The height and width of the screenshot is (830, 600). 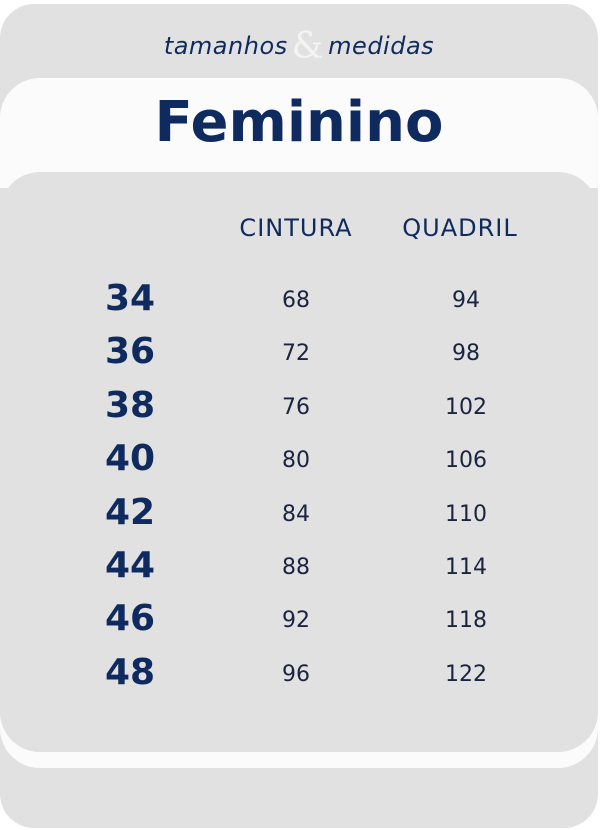 I want to click on cintura-value: 92, so click(x=296, y=621).